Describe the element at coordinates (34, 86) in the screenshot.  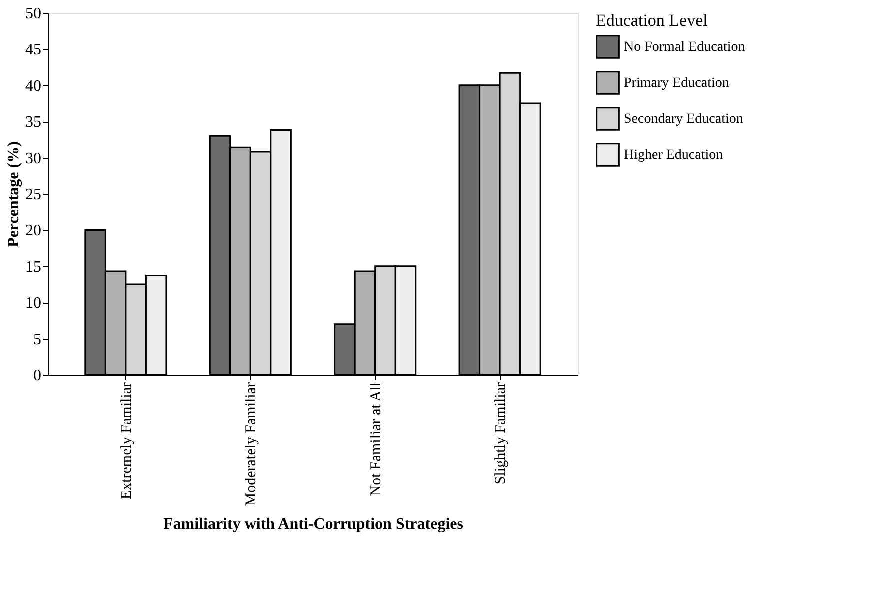
I see `y-tick-label: 40` at that location.